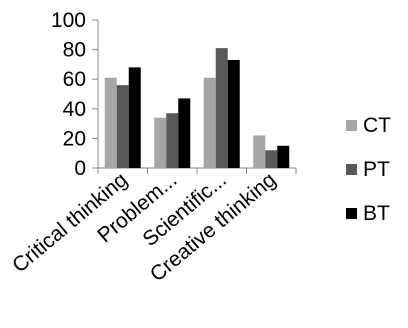  I want to click on y-tick-label: 80, so click(74, 50).